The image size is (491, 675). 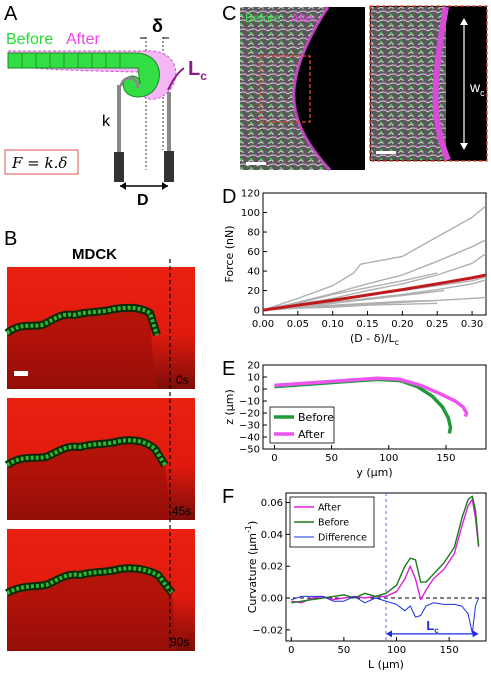 What do you see at coordinates (303, 18) in the screenshot?
I see `after-label-c: After` at bounding box center [303, 18].